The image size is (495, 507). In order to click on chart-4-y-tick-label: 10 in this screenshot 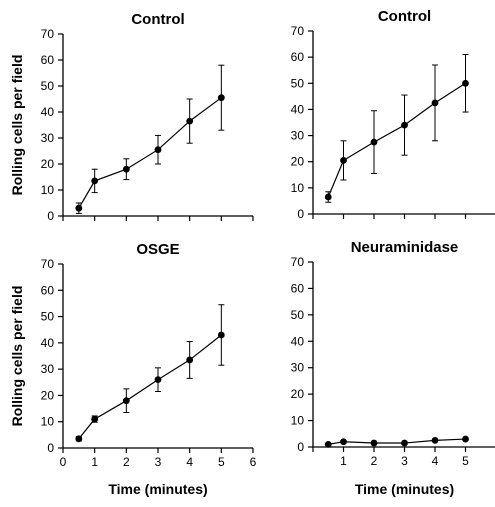, I will do `click(298, 421)`.